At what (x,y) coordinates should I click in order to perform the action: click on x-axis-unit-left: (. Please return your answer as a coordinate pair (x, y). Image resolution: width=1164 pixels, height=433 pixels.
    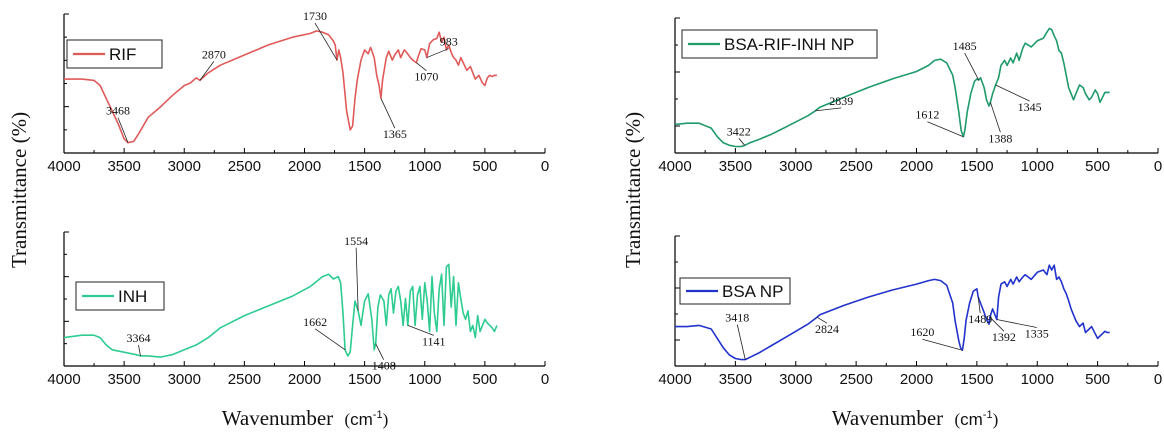
    Looking at the image, I should click on (347, 419).